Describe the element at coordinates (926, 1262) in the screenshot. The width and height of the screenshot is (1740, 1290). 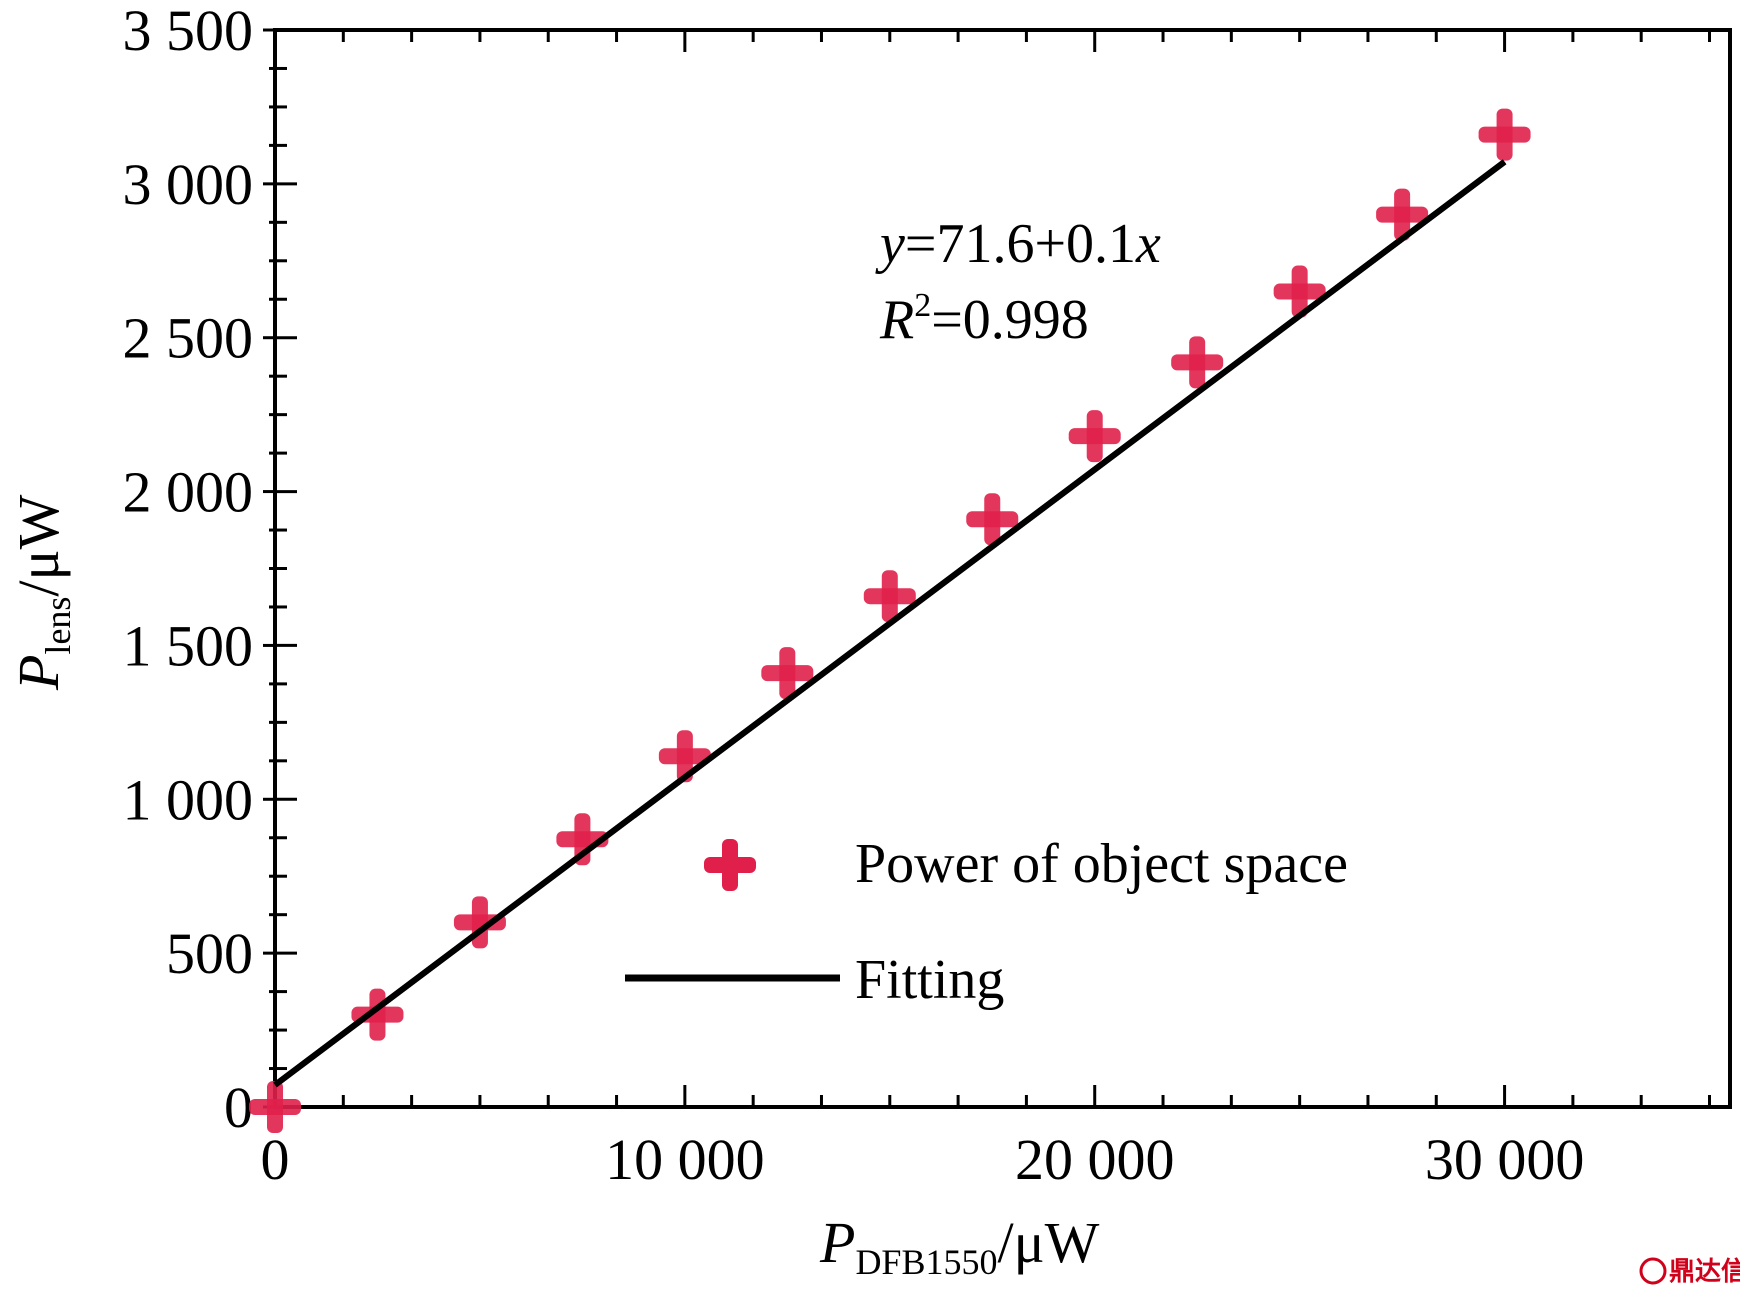
I see `x-title-sub: DFB1550` at that location.